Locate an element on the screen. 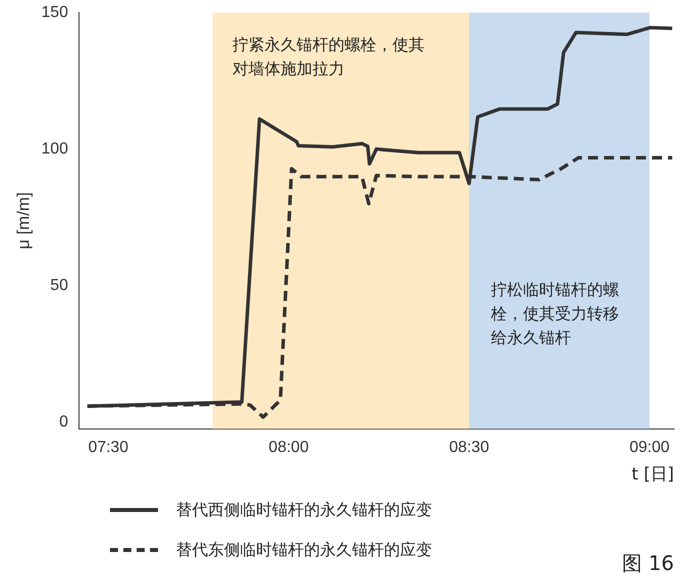  band-label: 拧松临时锚杆的螺栓，使其受力转移给永久锚杆 is located at coordinates (555, 313).